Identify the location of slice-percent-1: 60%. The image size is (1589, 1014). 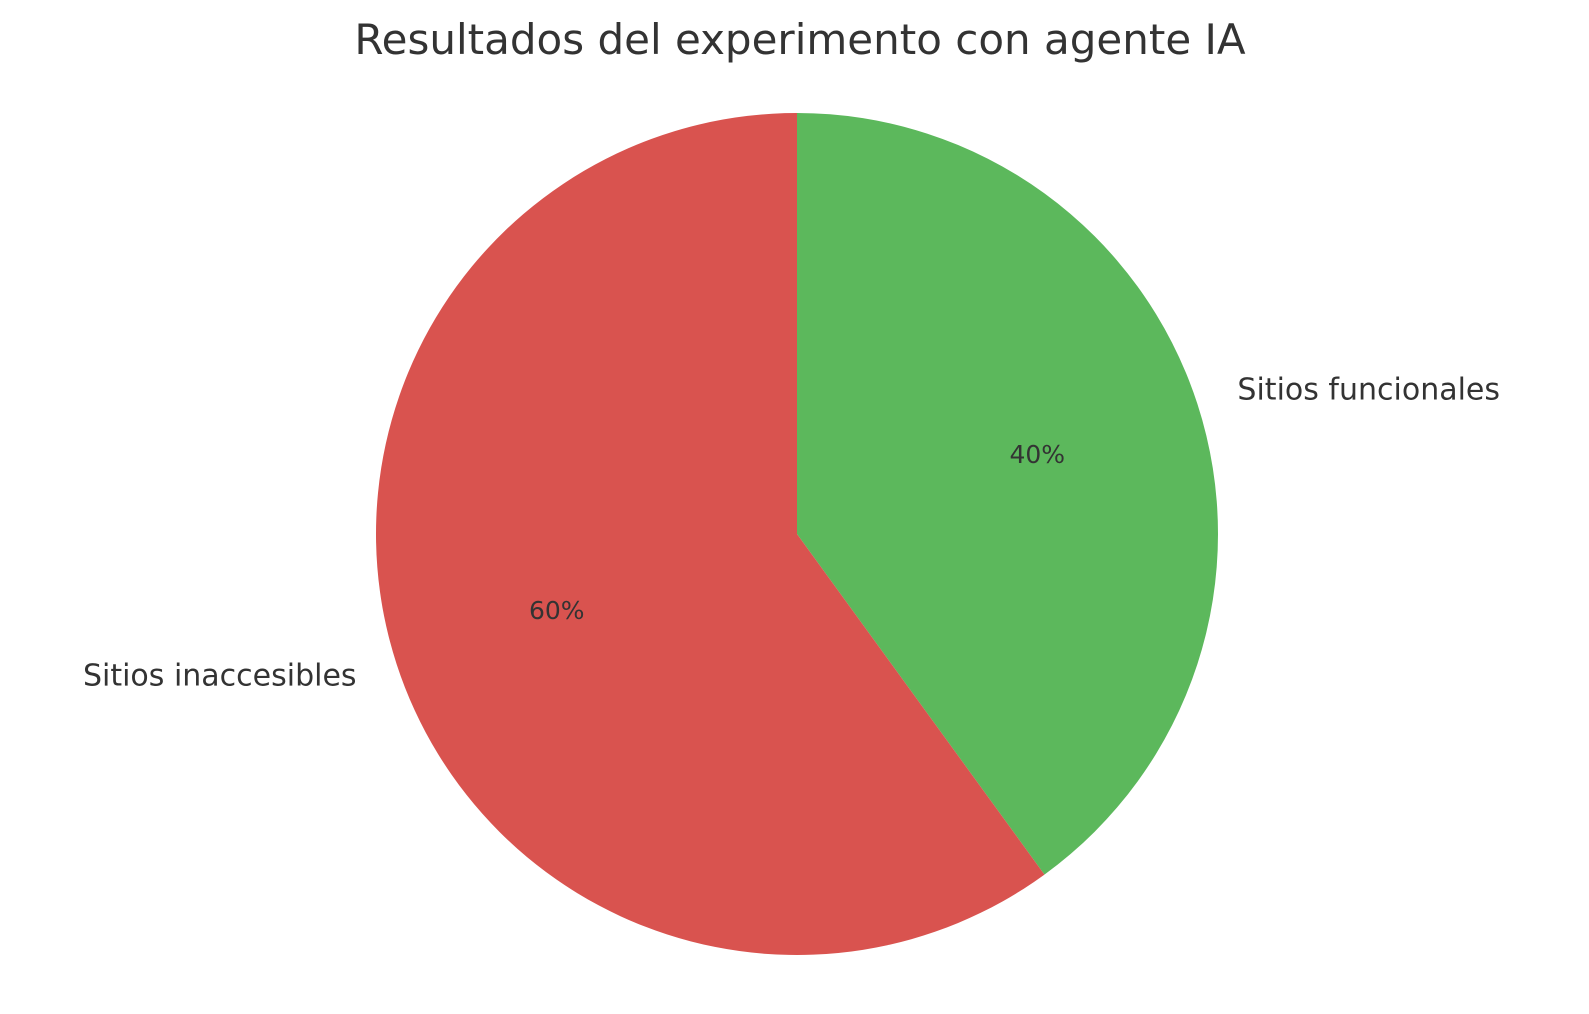
(557, 610).